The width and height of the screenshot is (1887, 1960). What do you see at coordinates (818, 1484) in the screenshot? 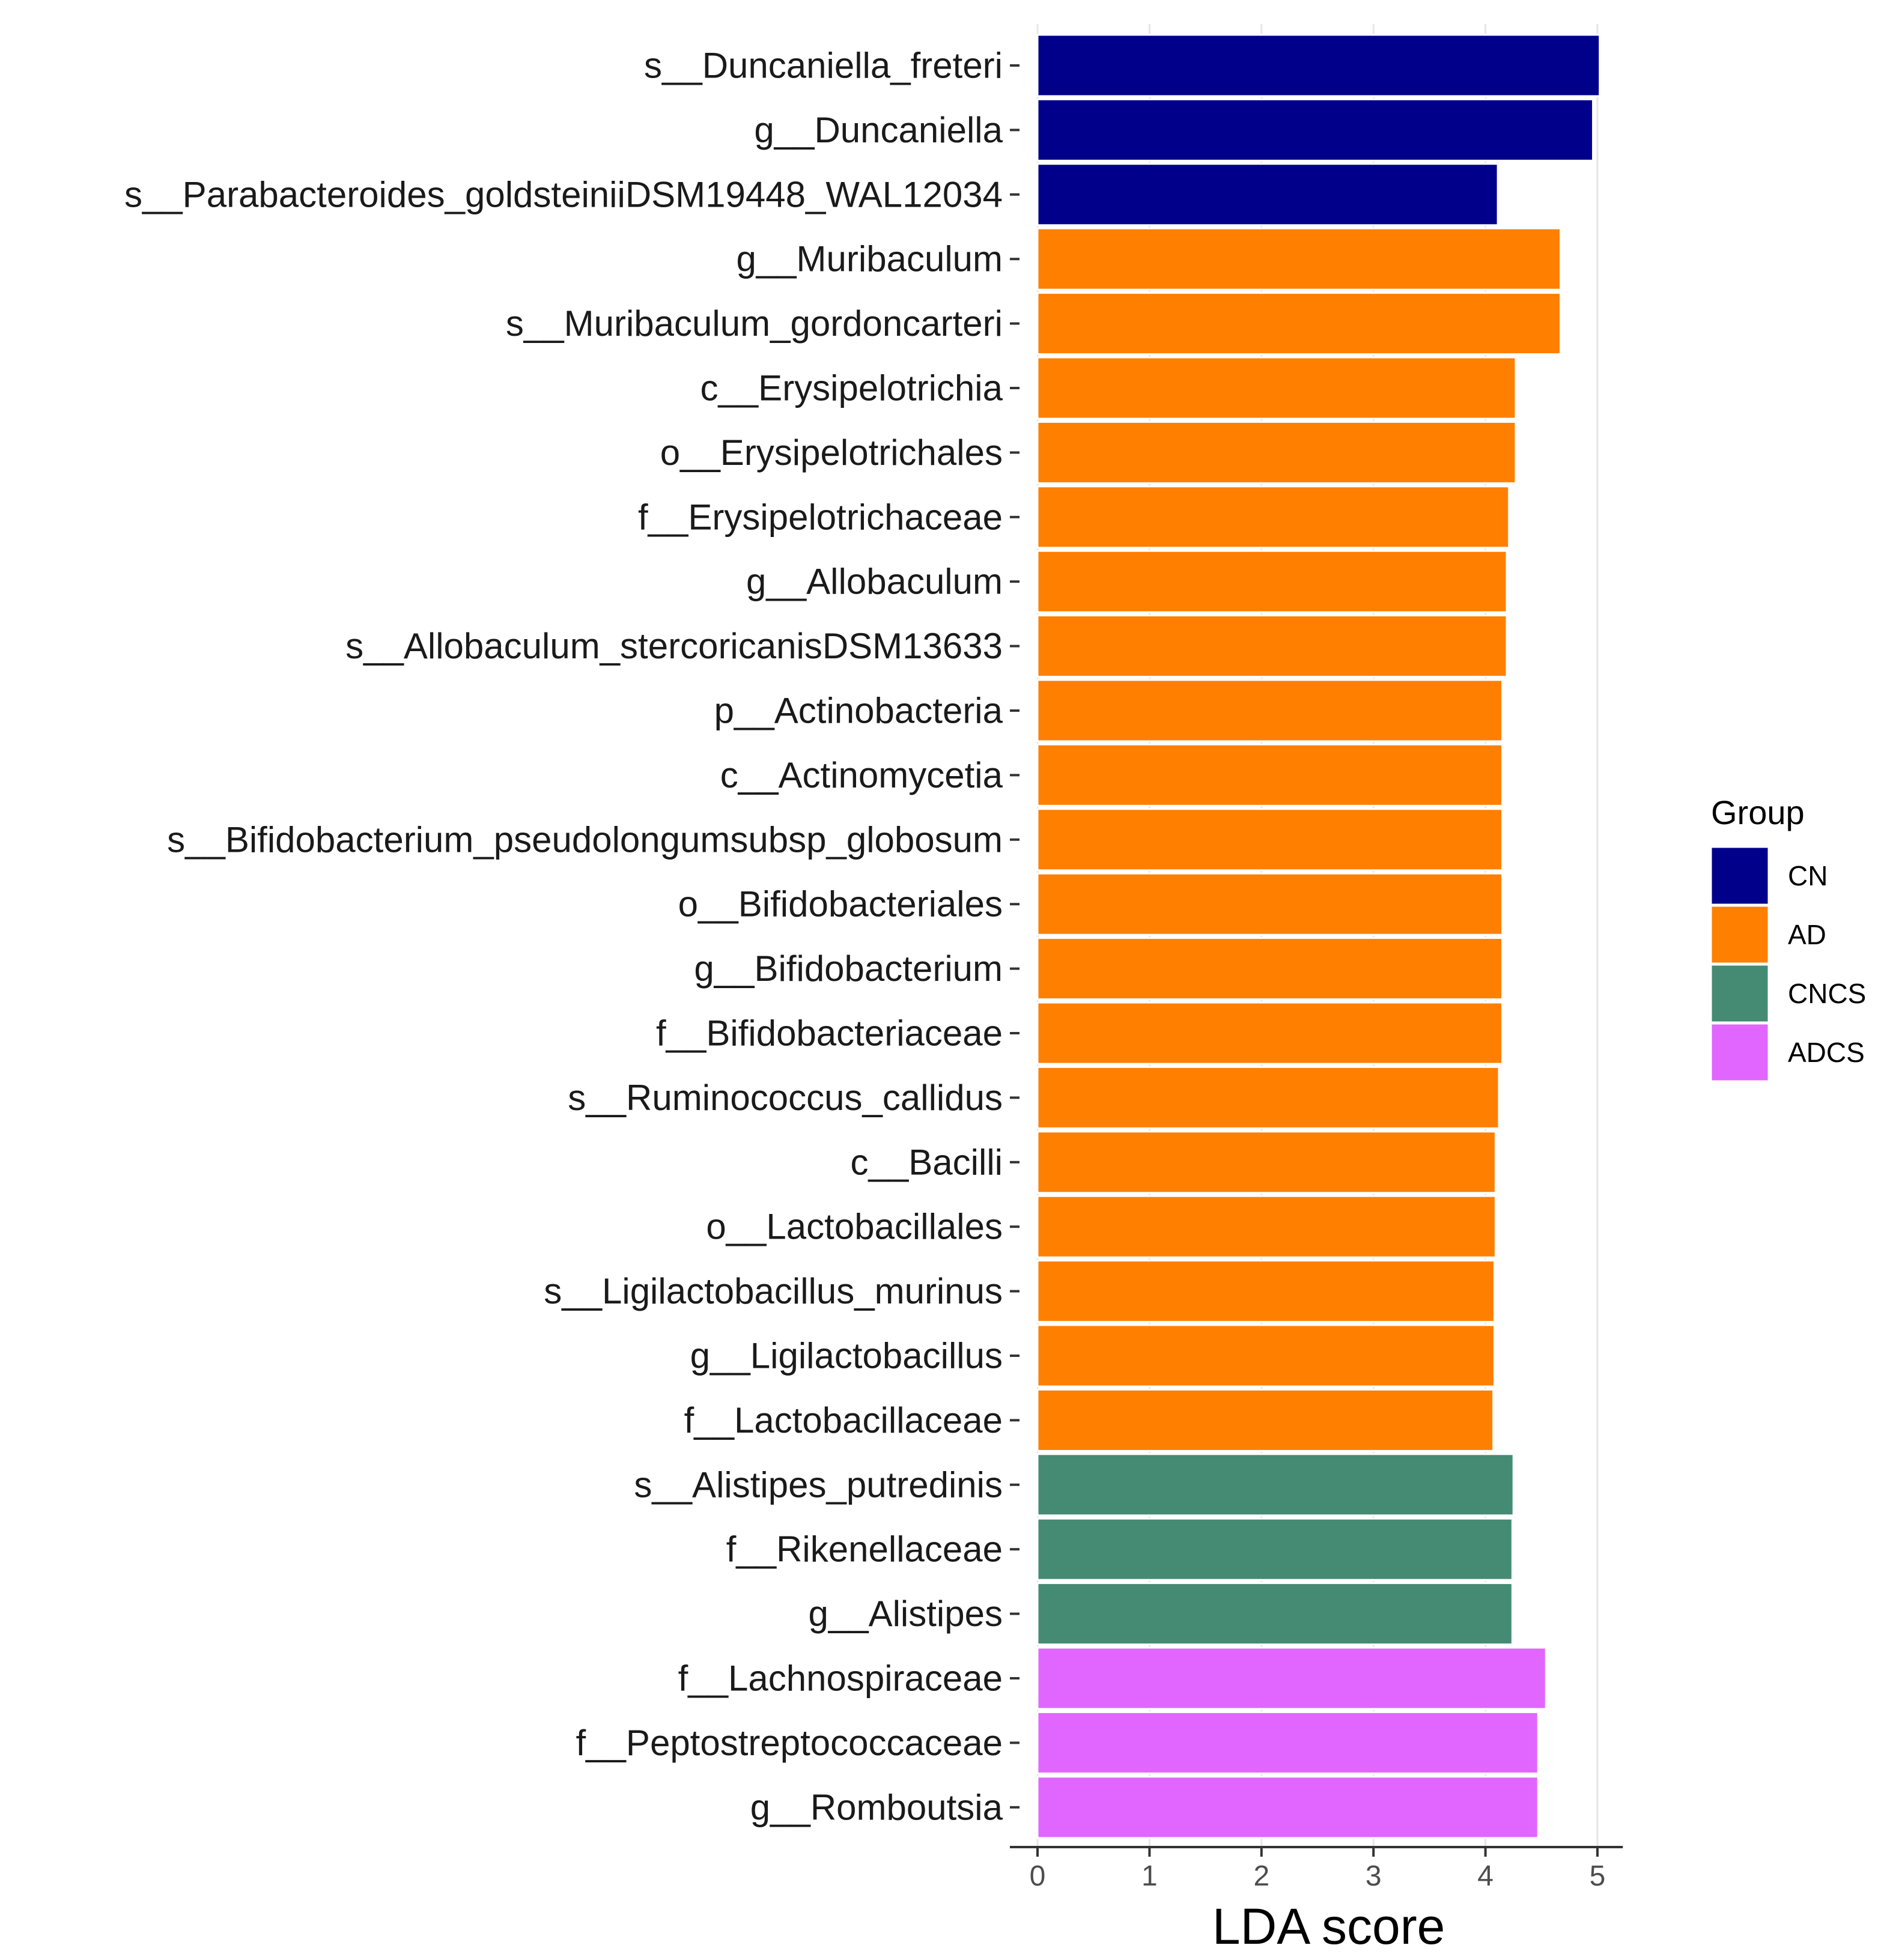
I see `category-label: s__Alistipes_putredinis` at bounding box center [818, 1484].